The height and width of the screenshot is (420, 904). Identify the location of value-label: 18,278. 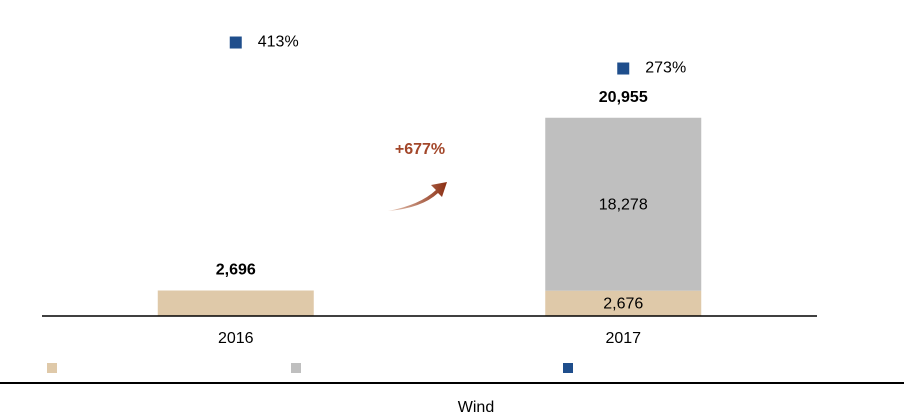
(623, 204).